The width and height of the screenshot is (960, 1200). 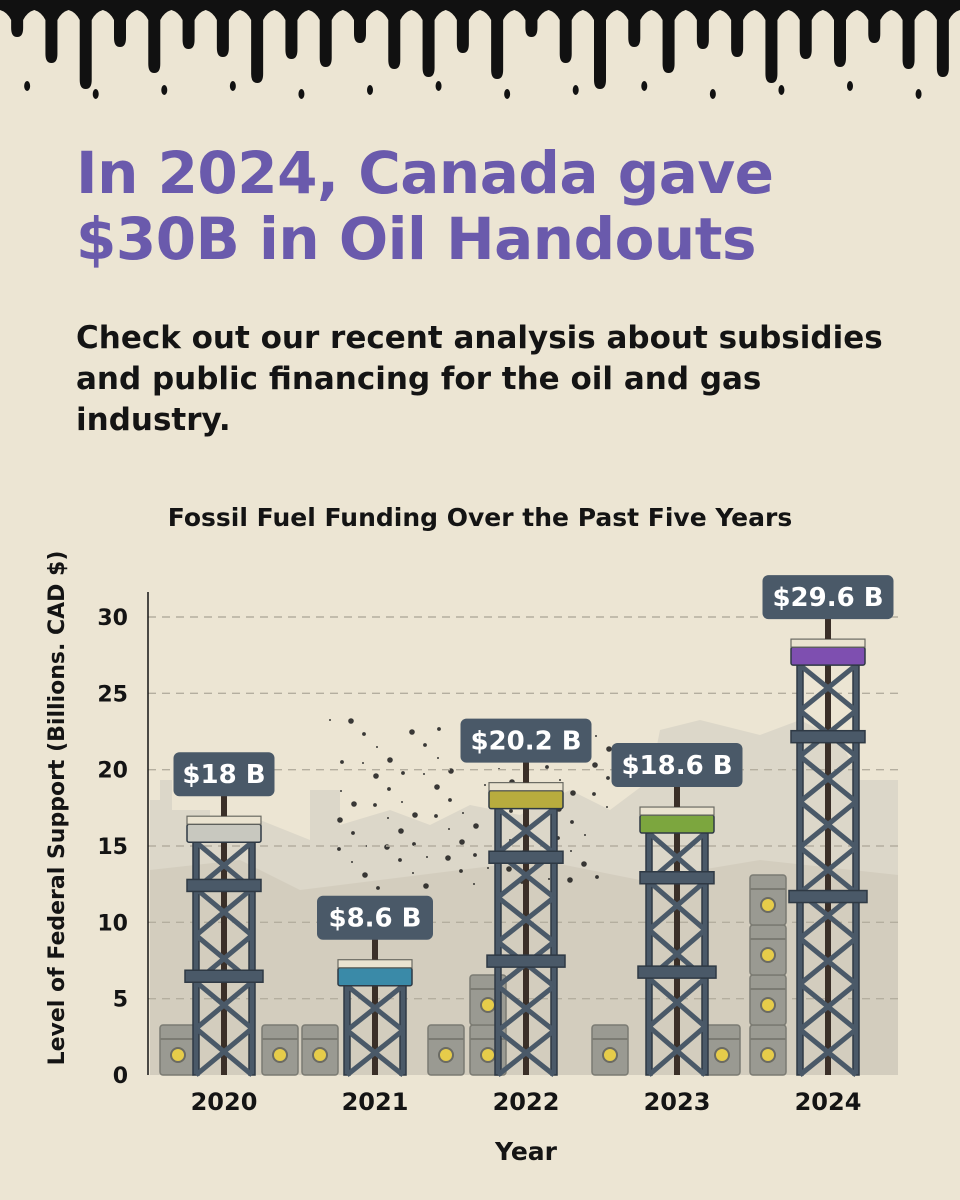 I want to click on x-tick-label: 2022, so click(x=526, y=1102).